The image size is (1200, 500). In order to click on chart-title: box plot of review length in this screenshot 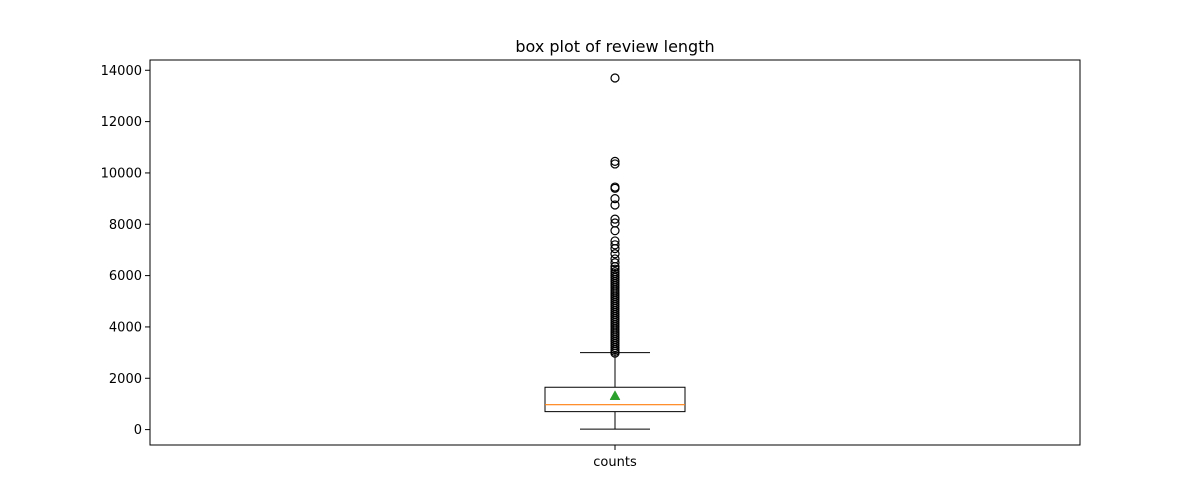, I will do `click(614, 46)`.